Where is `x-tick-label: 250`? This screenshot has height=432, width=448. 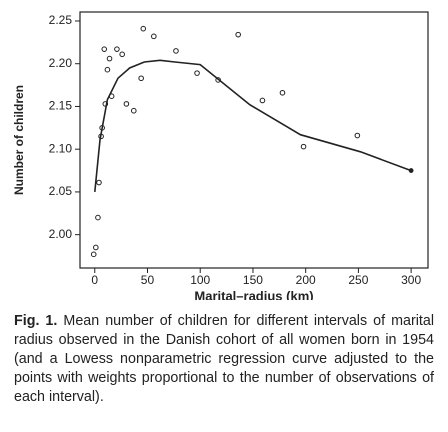 x-tick-label: 250 is located at coordinates (358, 280).